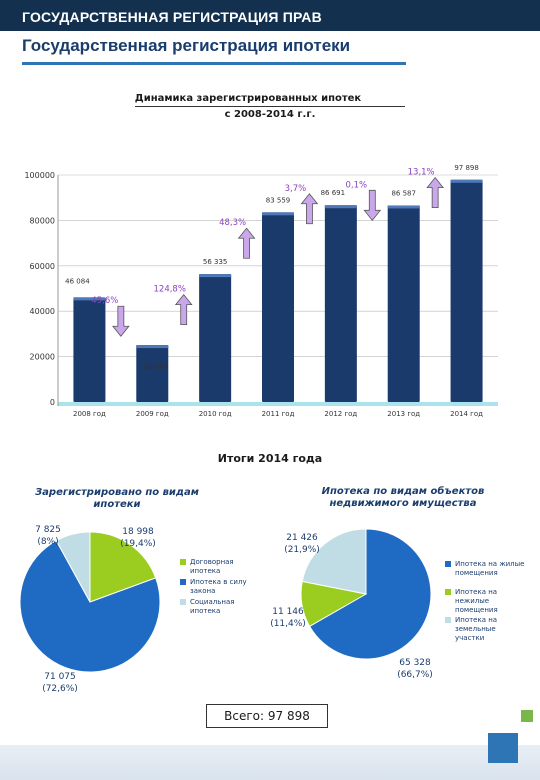 This screenshot has width=540, height=780. I want to click on pie2-label-res: 65 328 (66,7%), so click(415, 669).